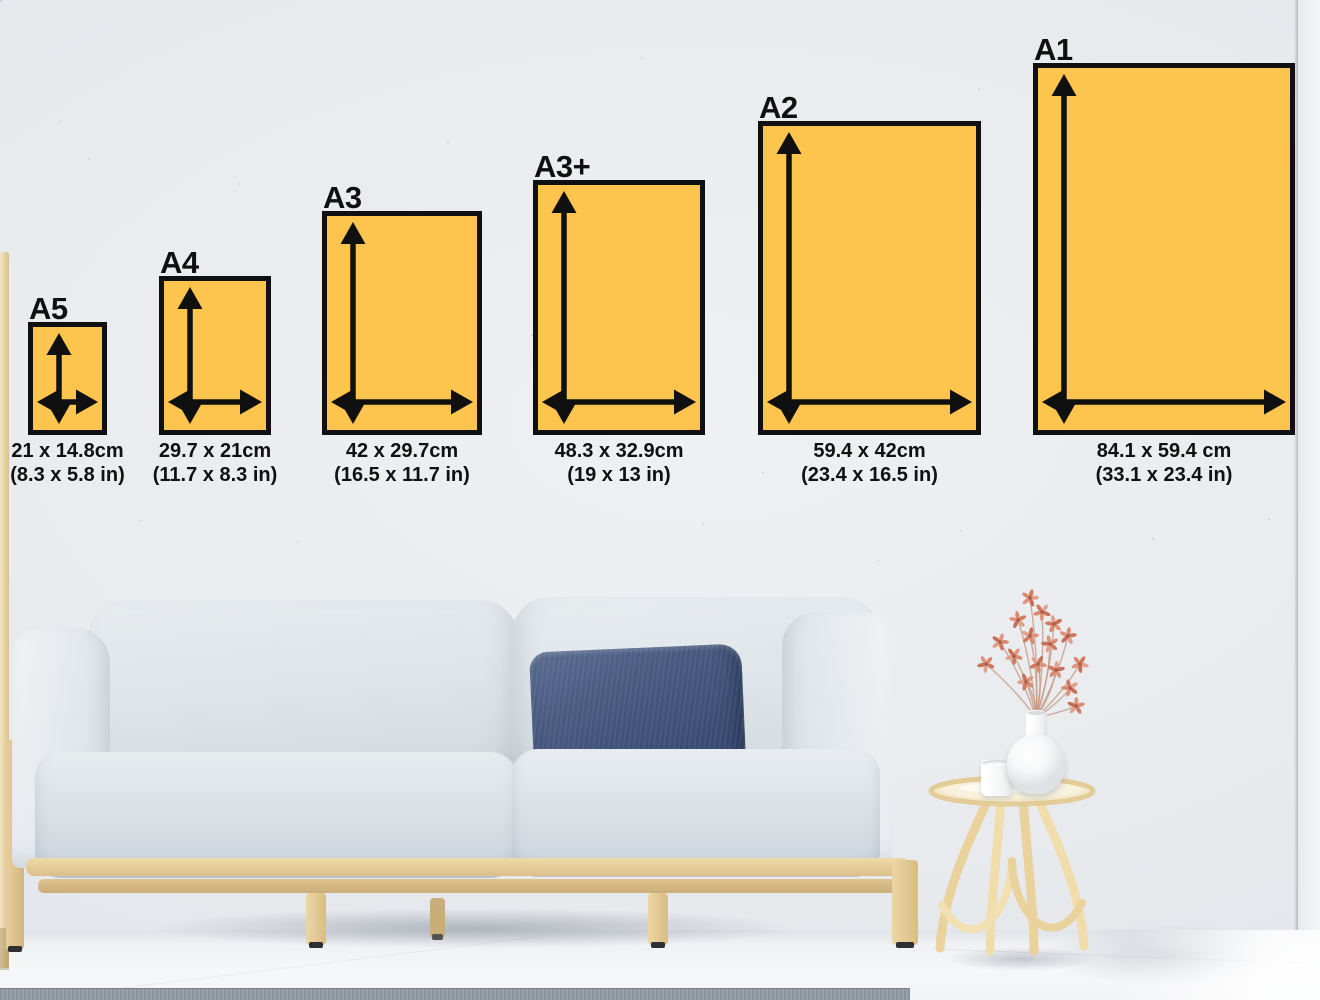 The height and width of the screenshot is (1000, 1320). What do you see at coordinates (179, 262) in the screenshot?
I see `size-label: A4` at bounding box center [179, 262].